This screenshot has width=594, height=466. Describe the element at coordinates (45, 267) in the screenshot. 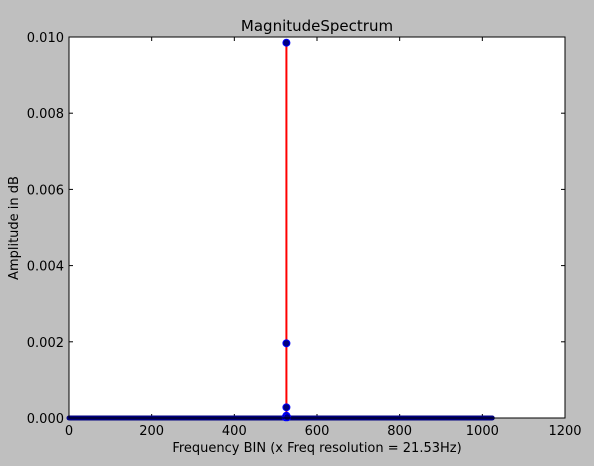

I see `y-tick-label: 0.004` at that location.